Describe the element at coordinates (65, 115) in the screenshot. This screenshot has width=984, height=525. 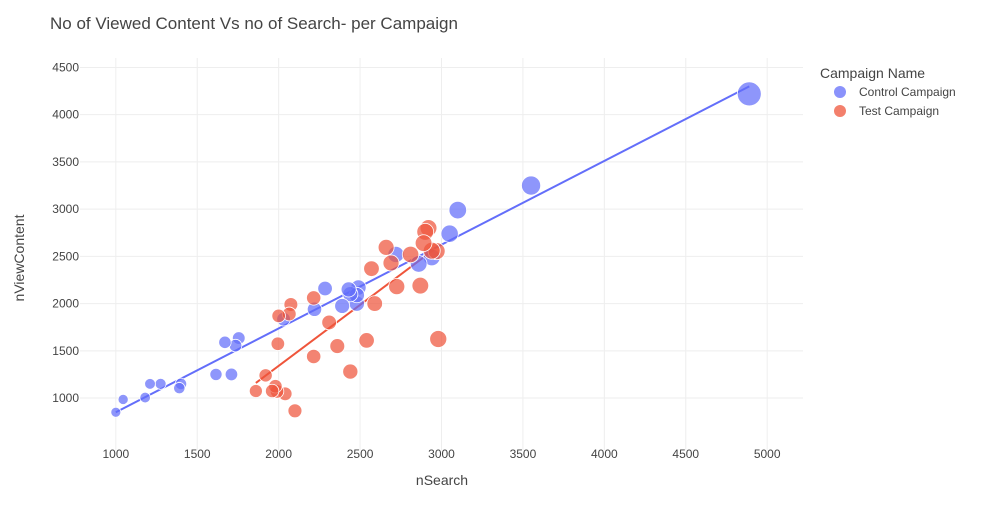
I see `y-tick-label: 4000` at that location.